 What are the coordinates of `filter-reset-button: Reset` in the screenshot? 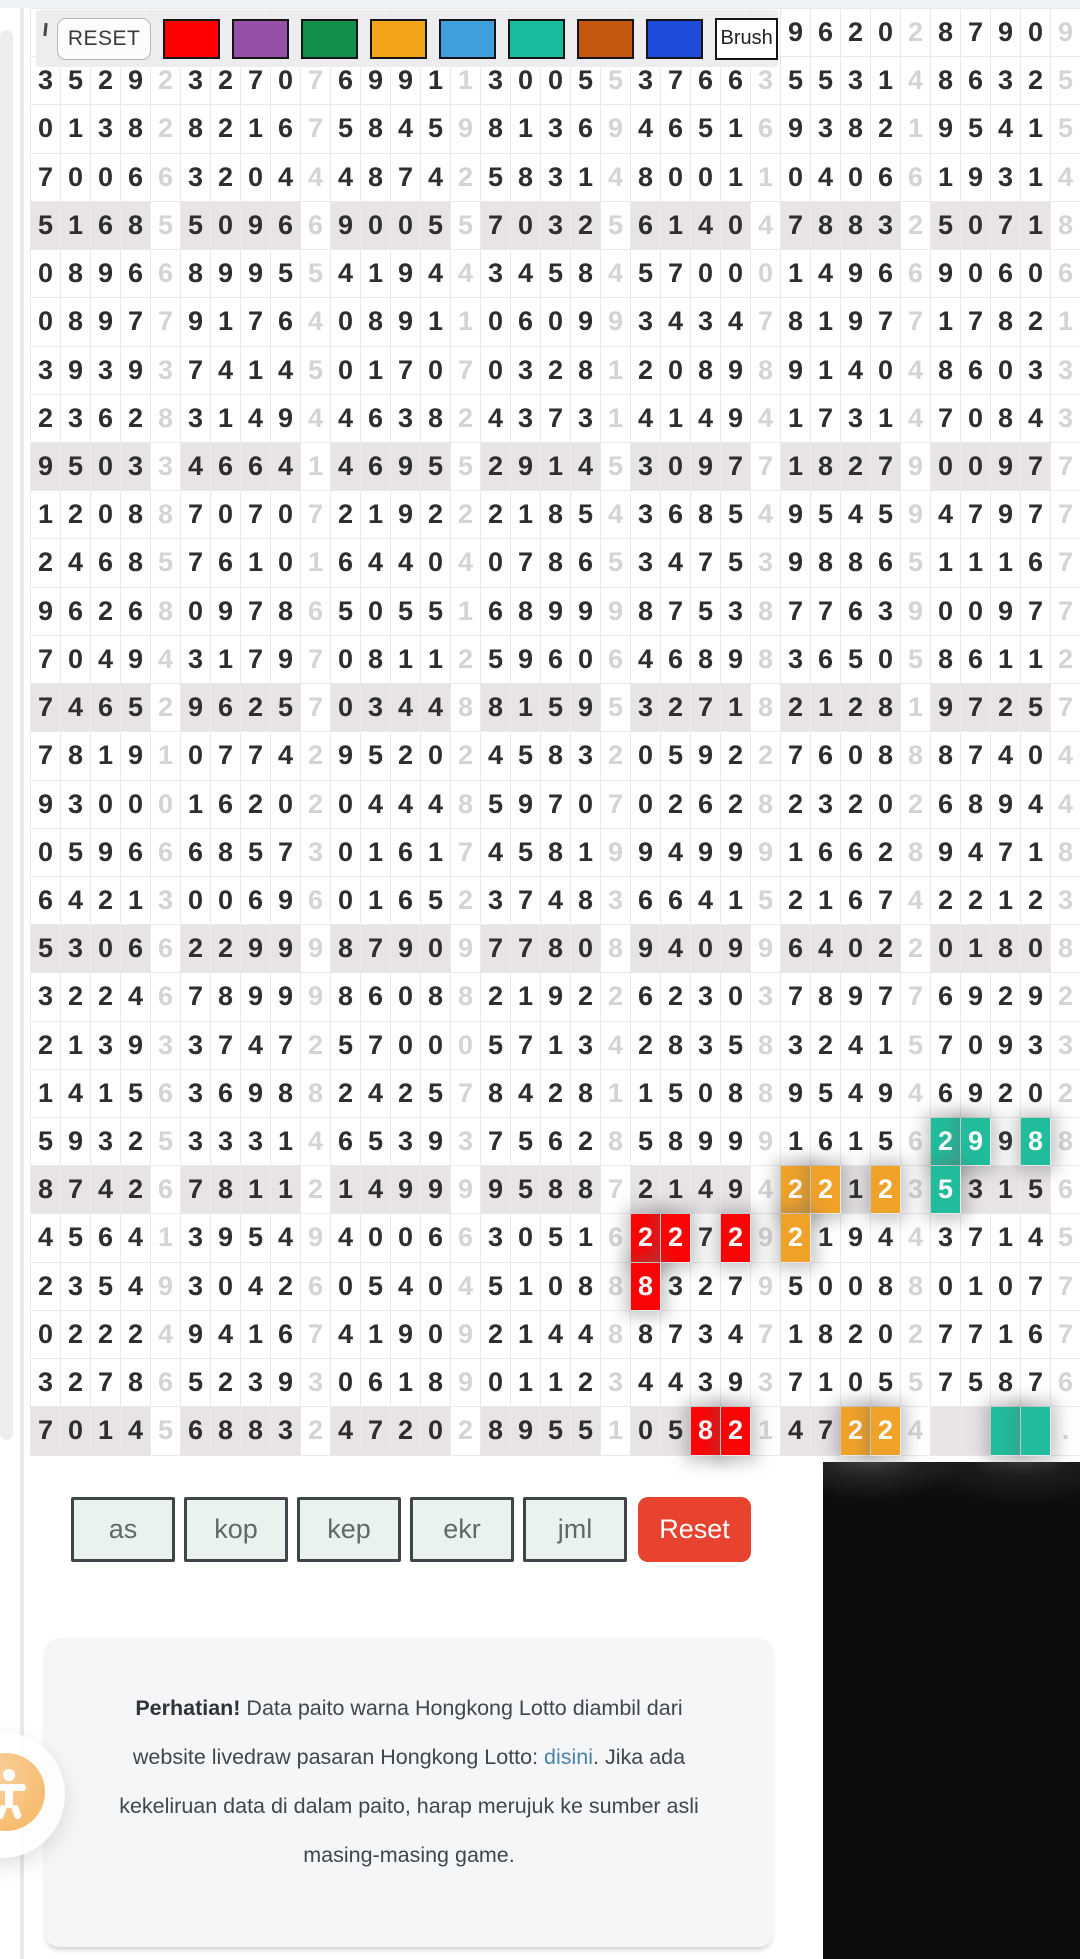 It's located at (694, 1529).